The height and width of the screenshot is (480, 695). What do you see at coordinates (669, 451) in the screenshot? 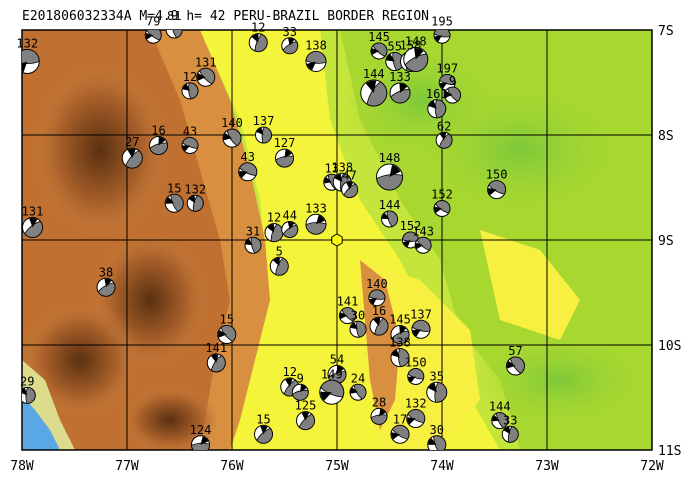
I see `latitude-label: 11S` at bounding box center [669, 451].